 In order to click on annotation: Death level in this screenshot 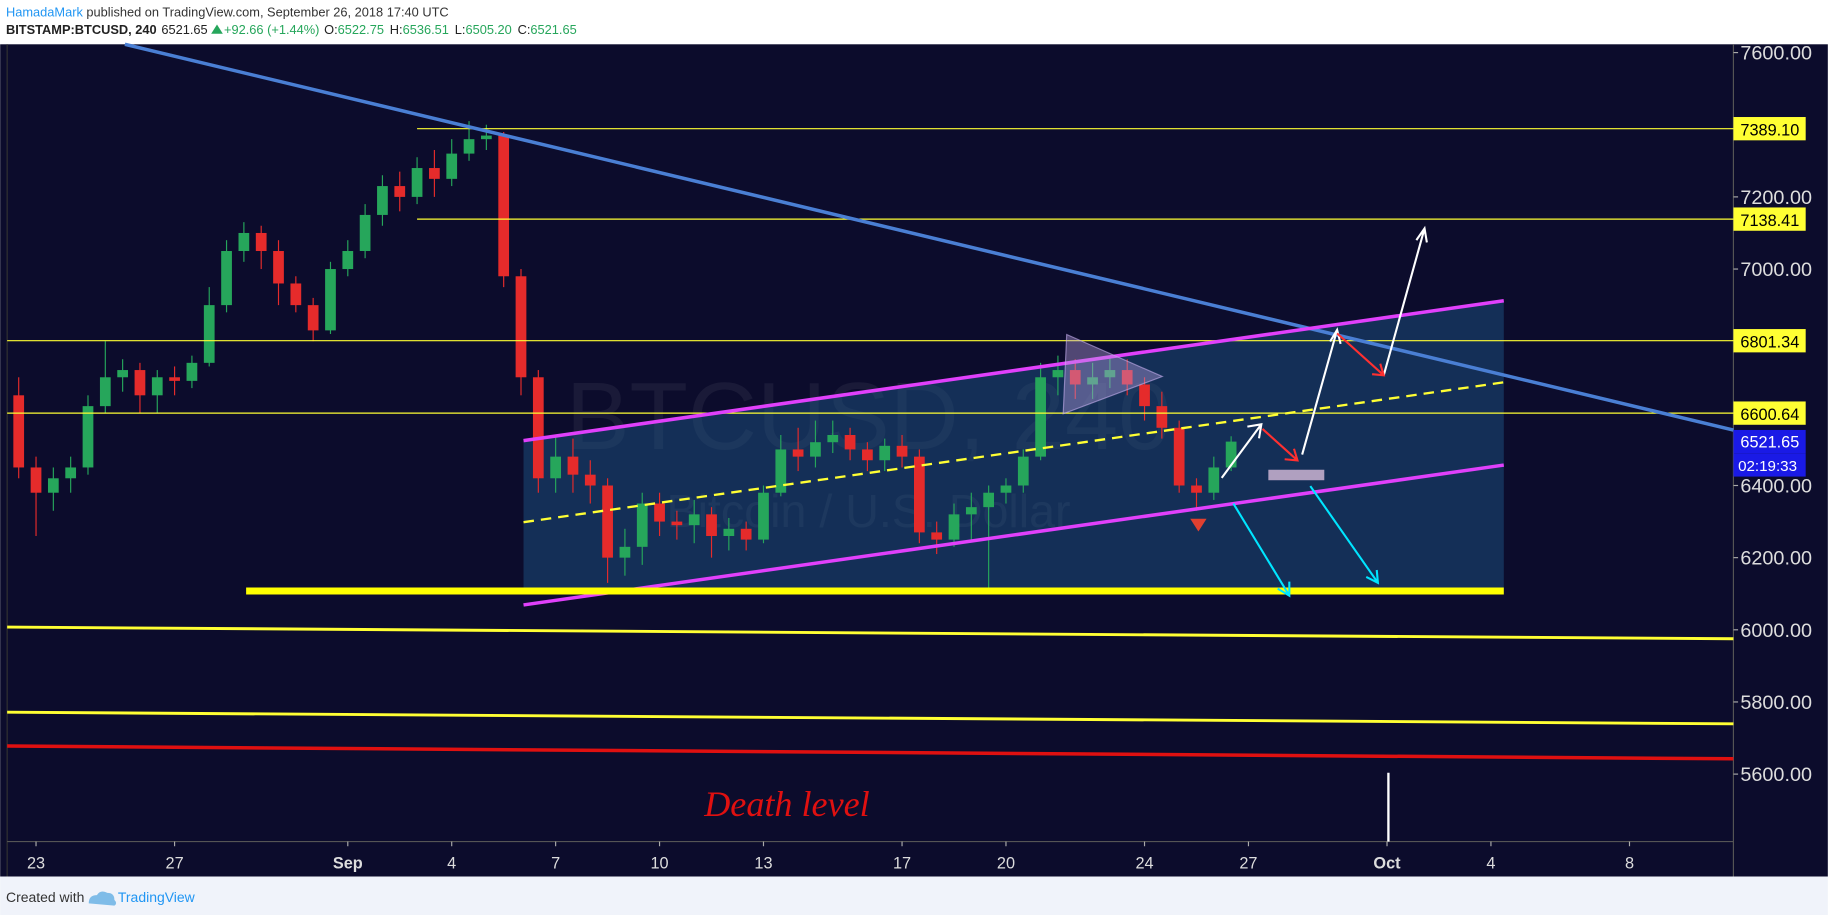, I will do `click(786, 804)`.